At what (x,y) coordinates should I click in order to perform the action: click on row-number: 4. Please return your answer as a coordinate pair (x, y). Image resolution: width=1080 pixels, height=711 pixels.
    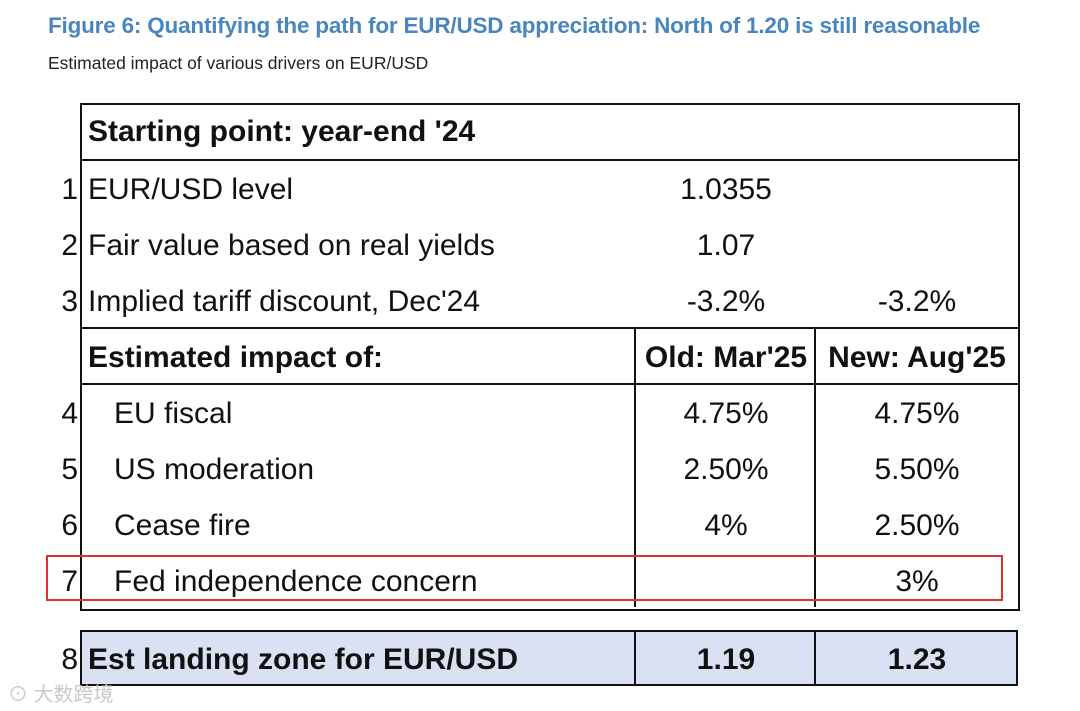
    Looking at the image, I should click on (69, 413).